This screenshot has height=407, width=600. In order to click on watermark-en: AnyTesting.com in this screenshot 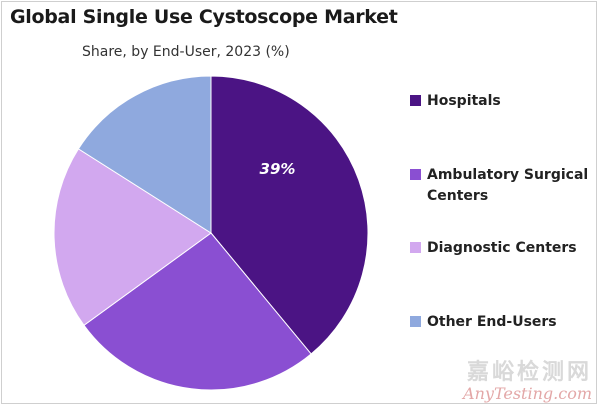, I will do `click(527, 393)`.